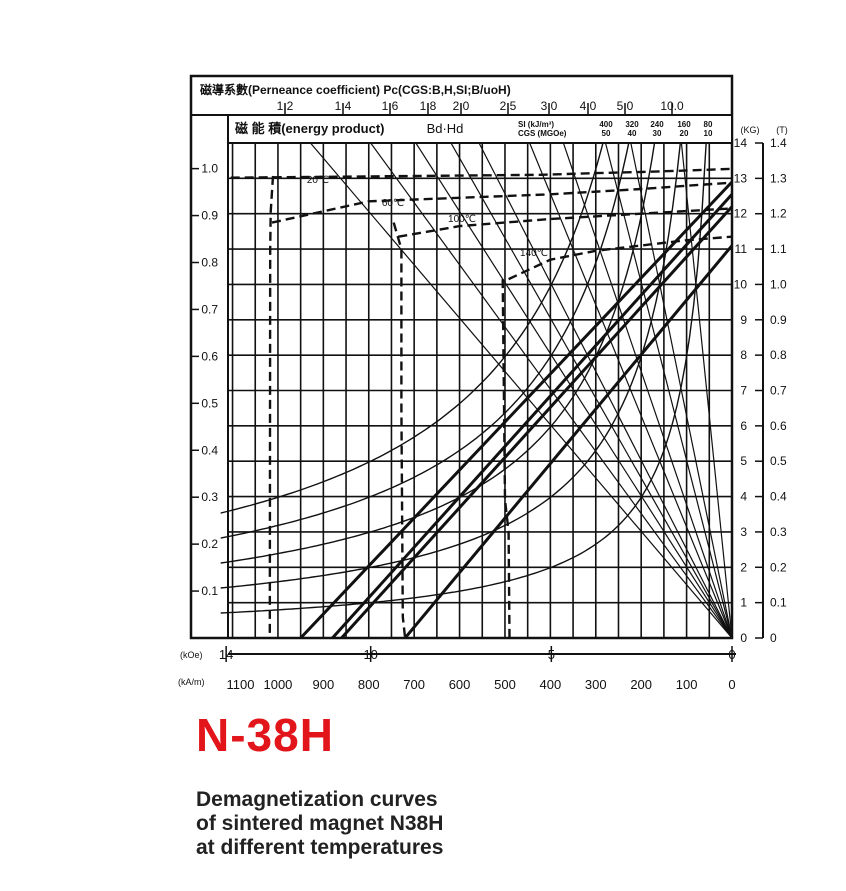  Describe the element at coordinates (285, 106) in the screenshot. I see `permeance-tick-label: 1.2` at that location.